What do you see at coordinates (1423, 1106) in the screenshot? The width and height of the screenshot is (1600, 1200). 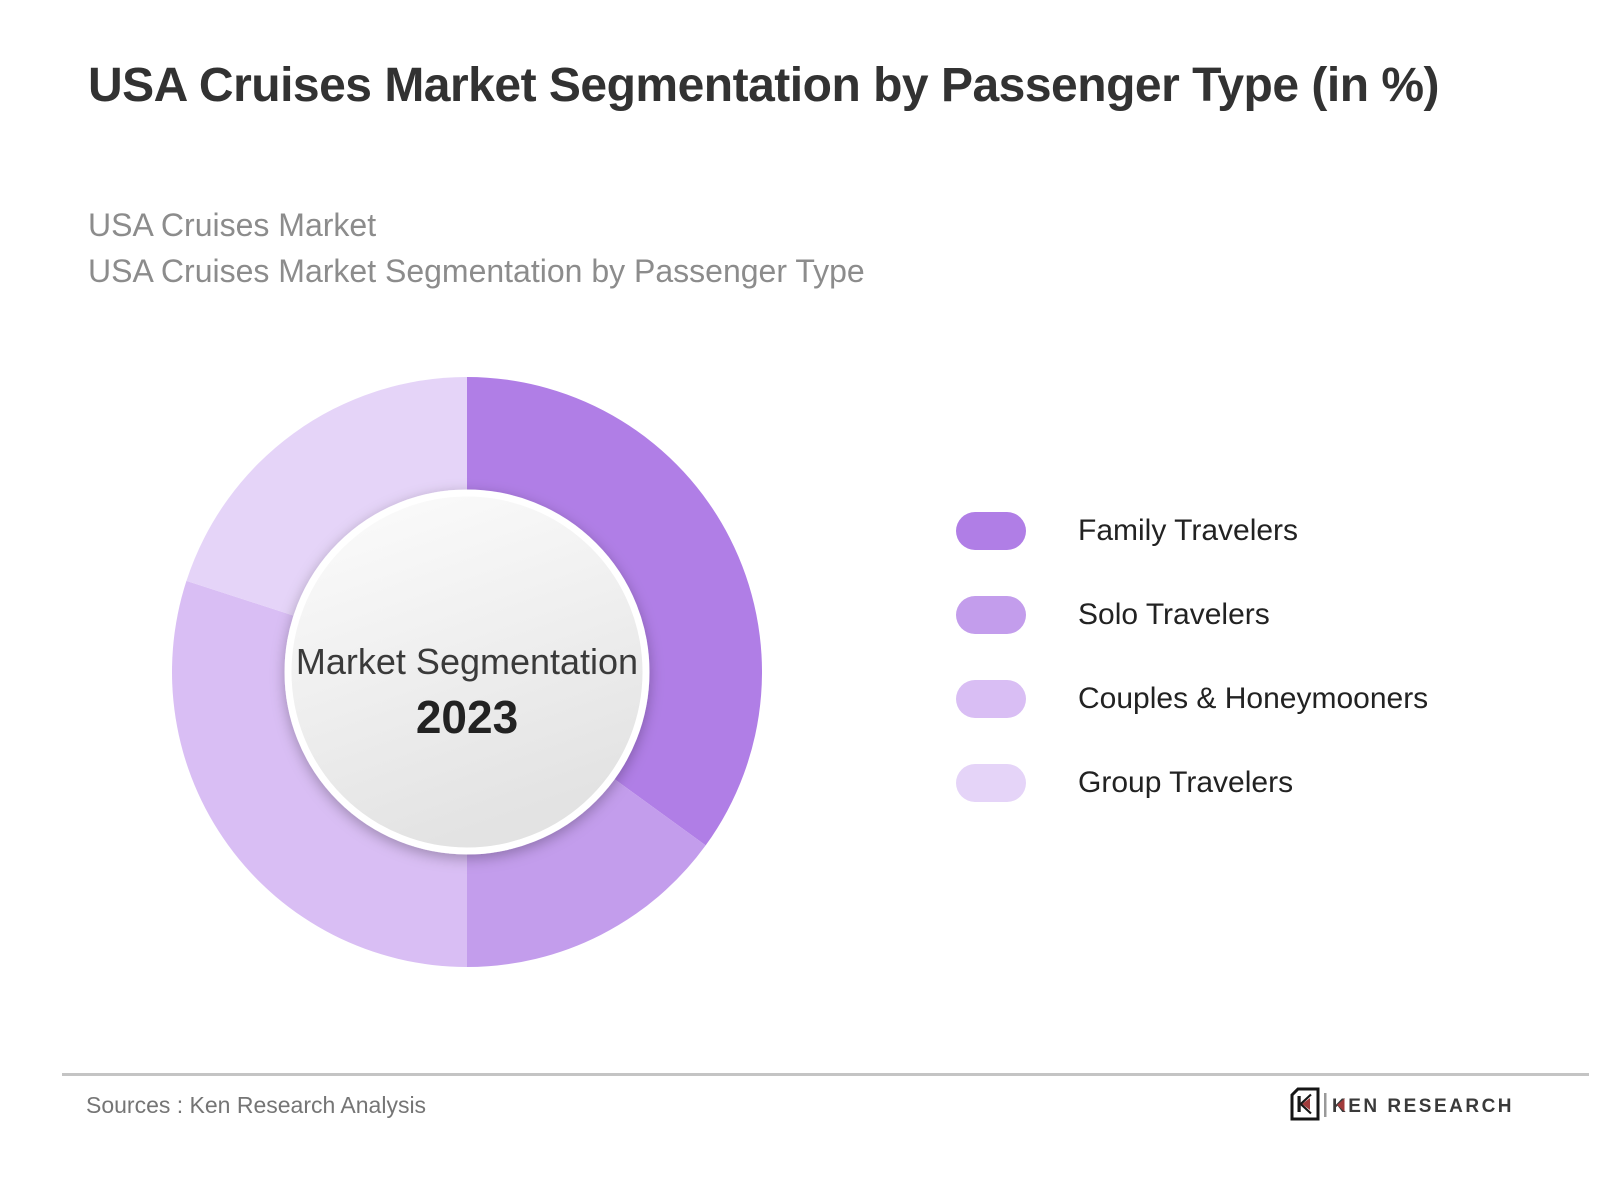 I see `logo-text: KEN RESEARCH` at bounding box center [1423, 1106].